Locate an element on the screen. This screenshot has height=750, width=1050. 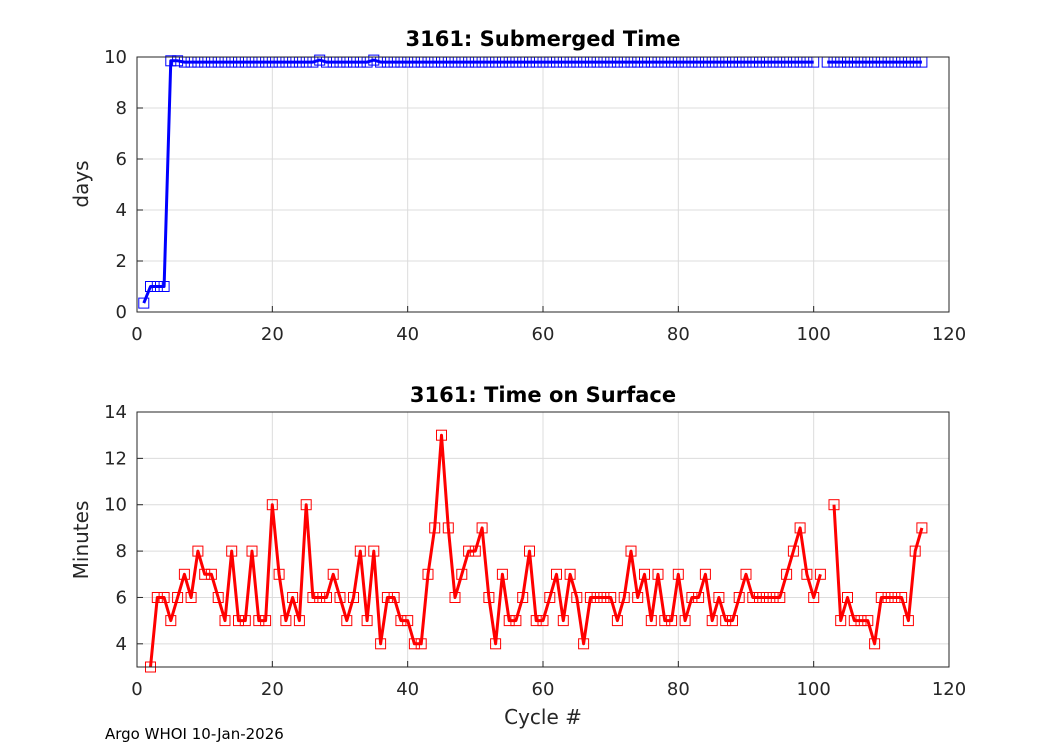
y-tick-label: 10 is located at coordinates (115, 505).